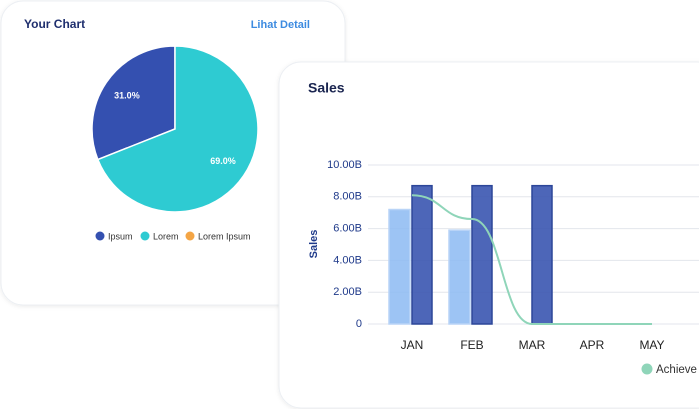  Describe the element at coordinates (347, 292) in the screenshot. I see `y-tick-label: 2.00B` at that location.